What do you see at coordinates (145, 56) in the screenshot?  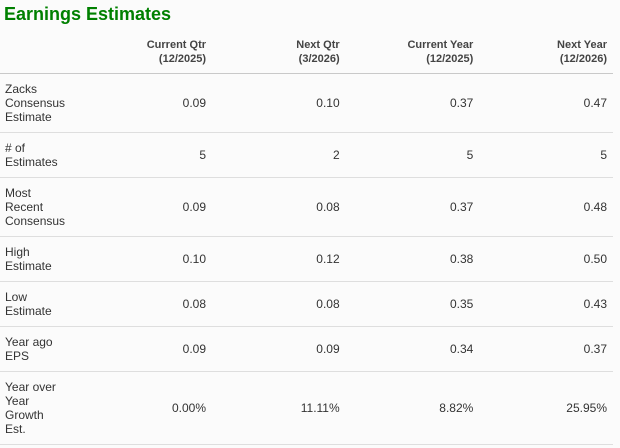 I see `column-header-current-qtr: Current Qtr (12/2025)` at bounding box center [145, 56].